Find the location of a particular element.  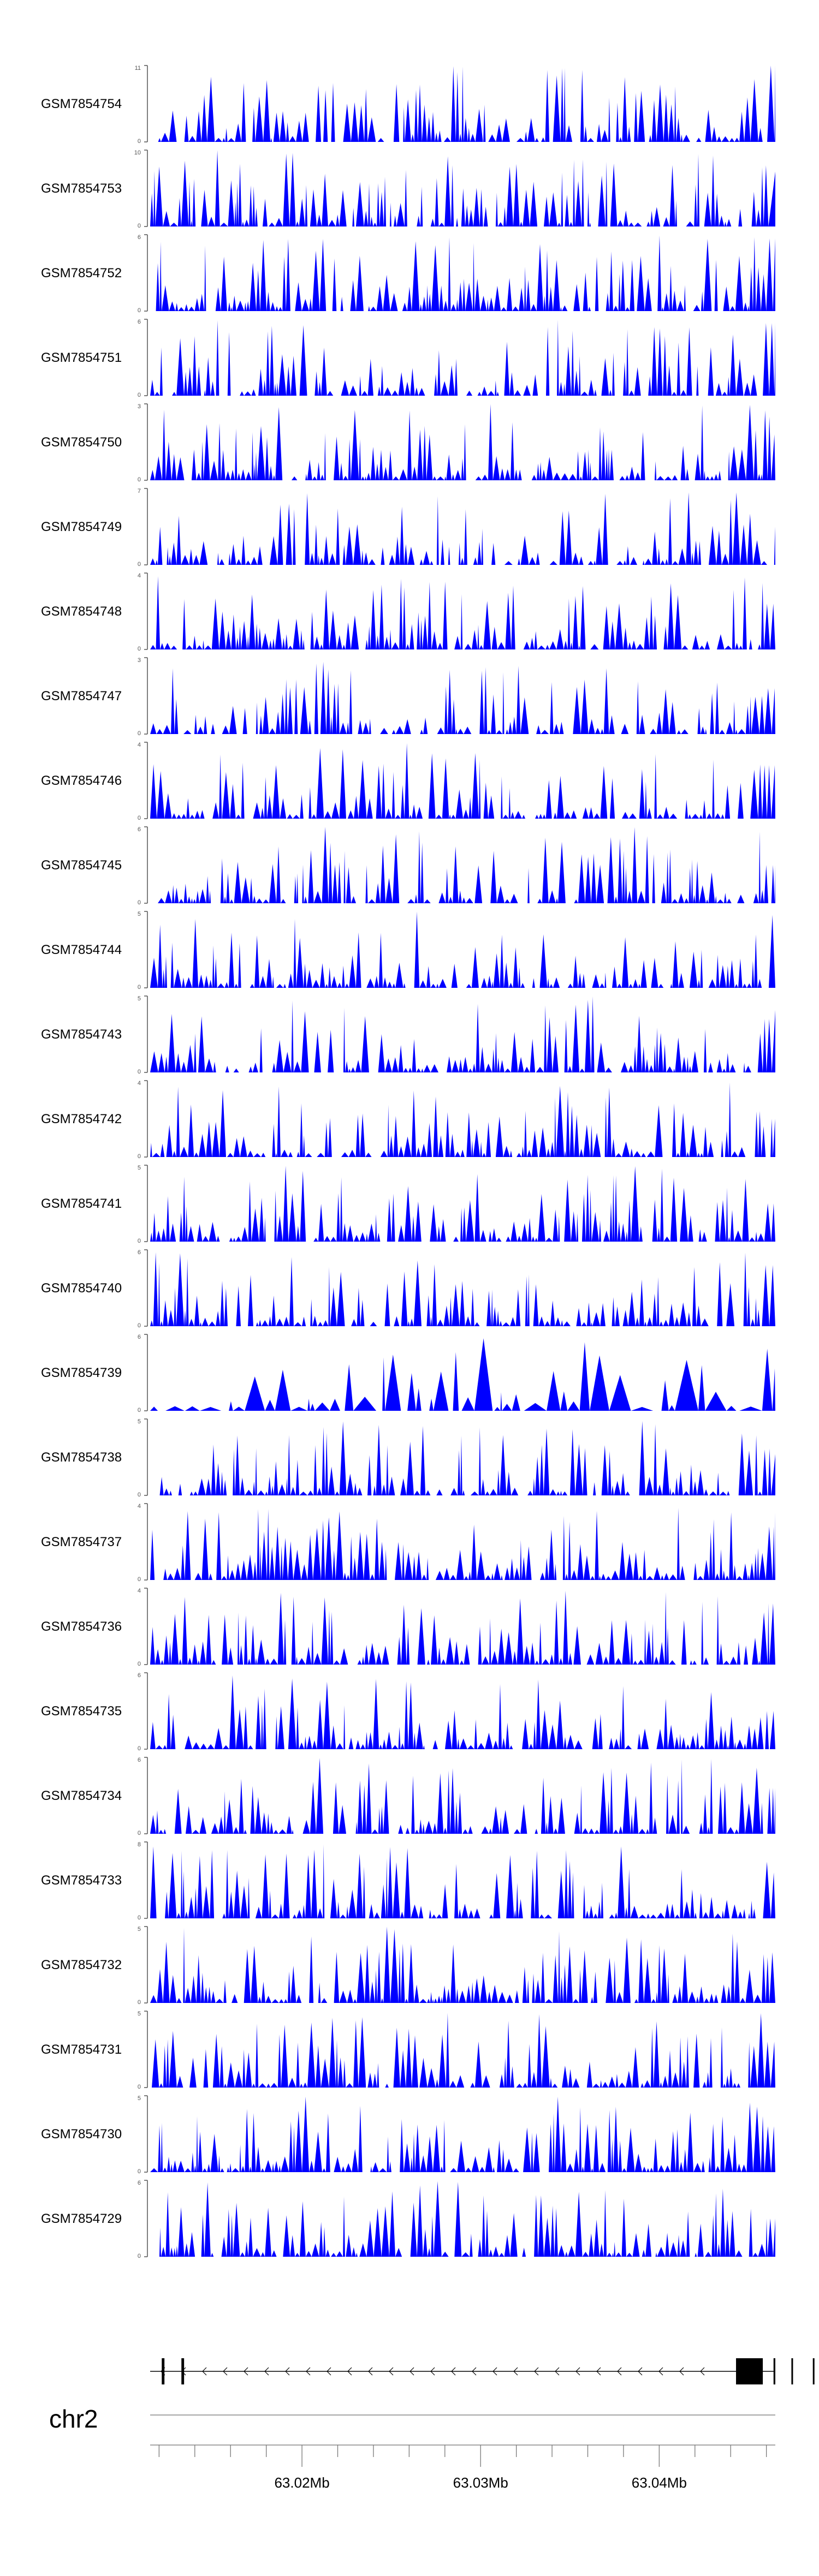

track-label: GSM7854737 is located at coordinates (82, 1542).